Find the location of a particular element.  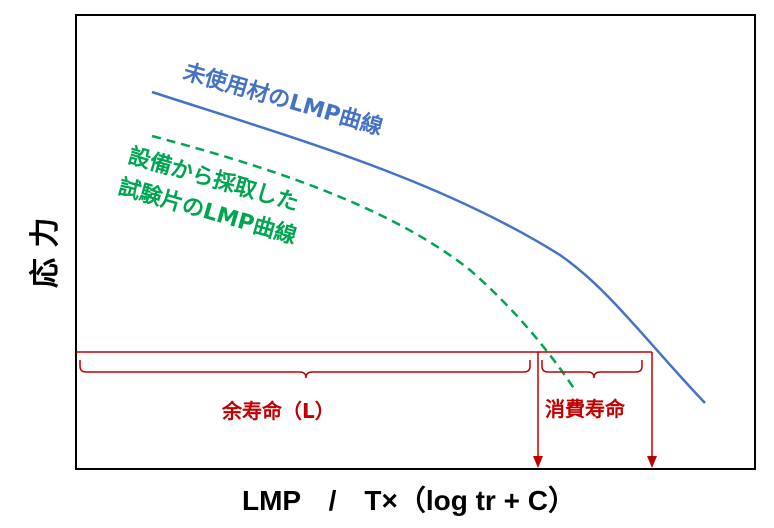

label-curve-unused: 未使用材のLMP曲線 is located at coordinates (282, 100).